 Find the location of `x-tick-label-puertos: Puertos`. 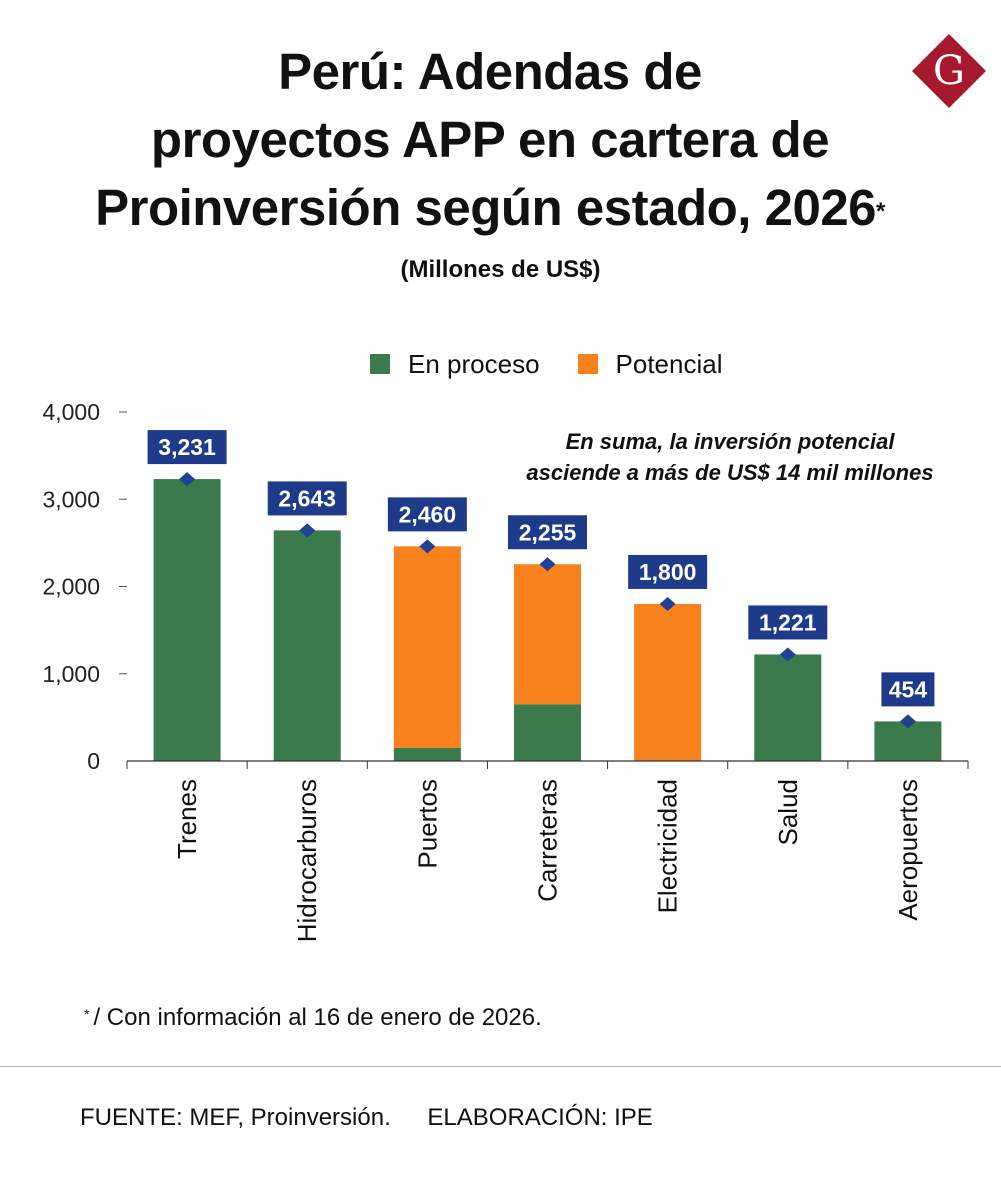

x-tick-label-puertos: Puertos is located at coordinates (427, 824).